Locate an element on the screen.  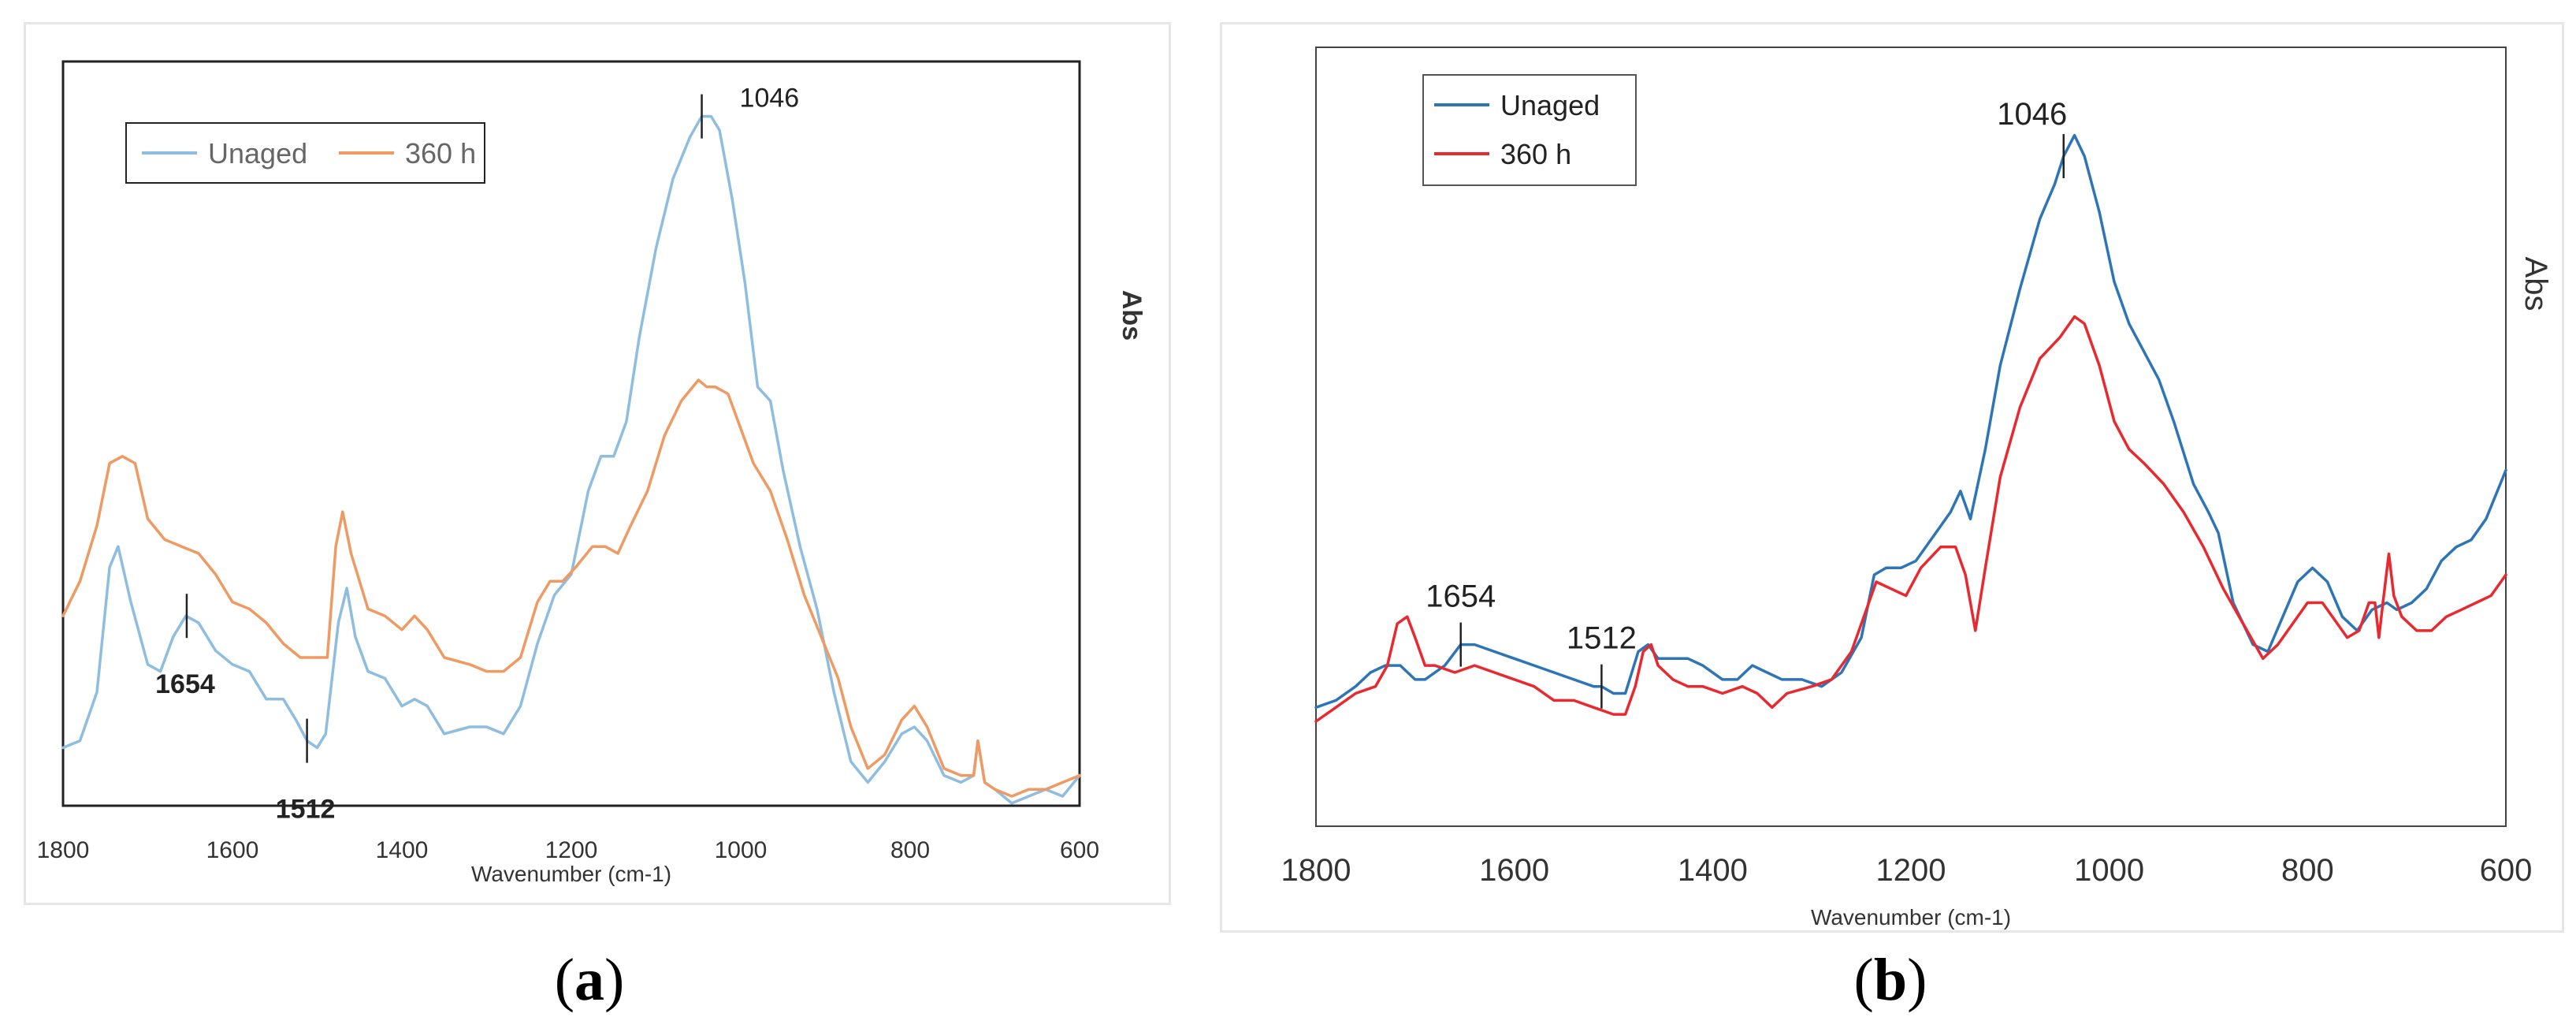
panel-a-caption: (a) is located at coordinates (589, 980).